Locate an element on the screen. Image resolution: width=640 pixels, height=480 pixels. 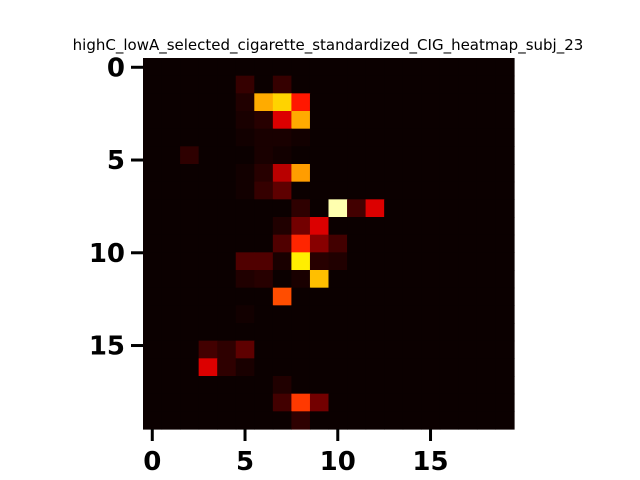
x-tick-label: 15 is located at coordinates (430, 462).